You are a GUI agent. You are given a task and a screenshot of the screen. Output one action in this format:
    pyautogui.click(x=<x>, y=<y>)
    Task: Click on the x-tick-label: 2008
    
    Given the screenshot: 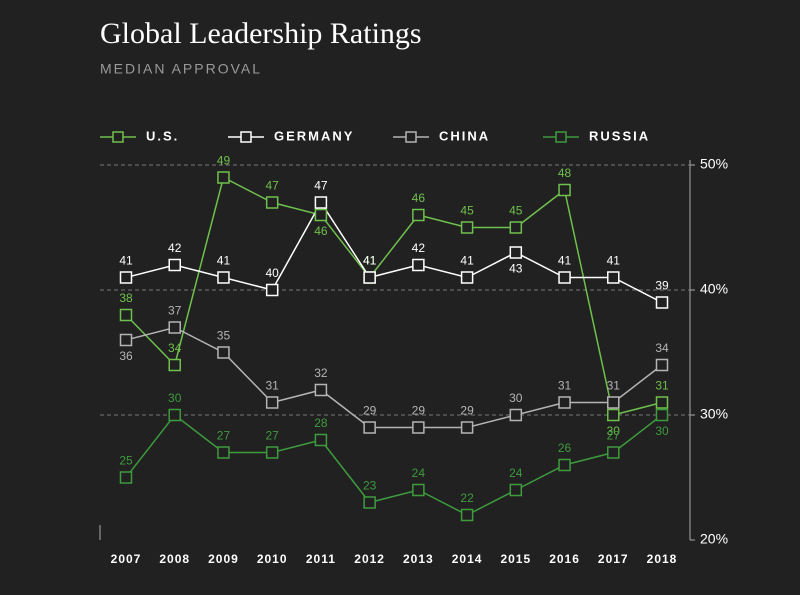 What is the action you would take?
    pyautogui.click(x=174, y=559)
    